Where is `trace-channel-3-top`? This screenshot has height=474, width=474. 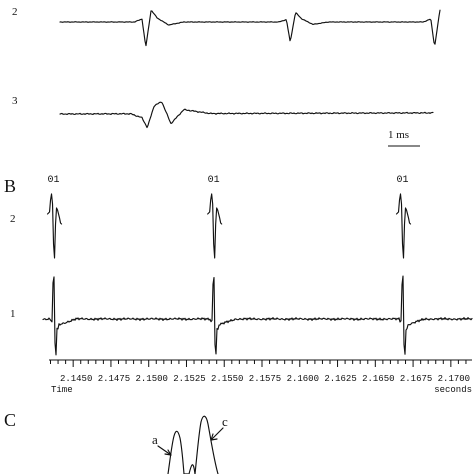
trace-channel-3-top is located at coordinates (246, 115).